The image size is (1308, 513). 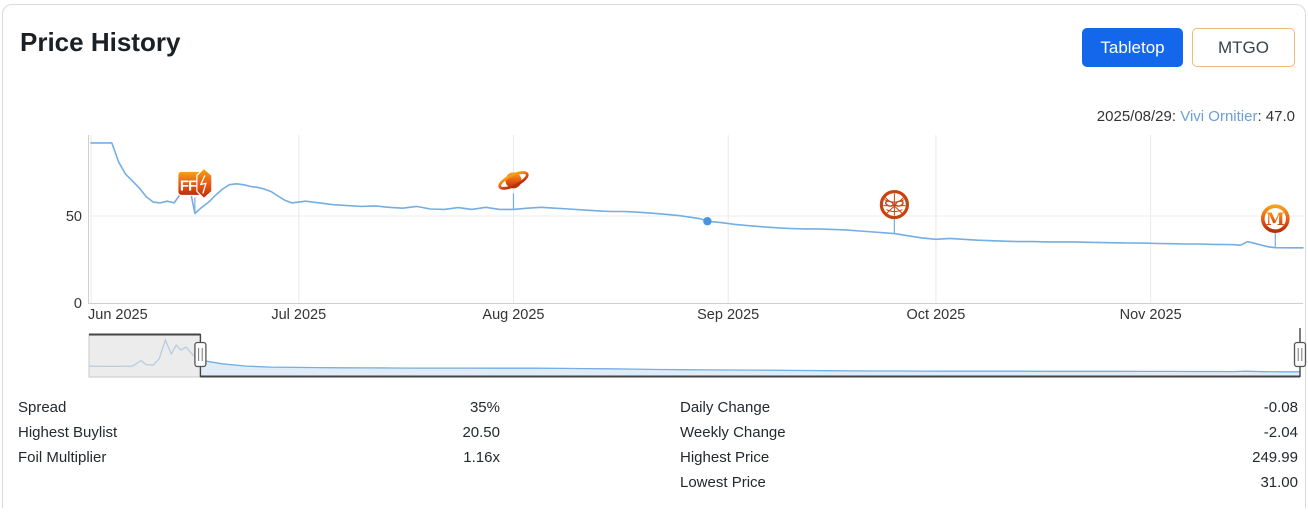 I want to click on m-set-icon: M, so click(x=1275, y=218).